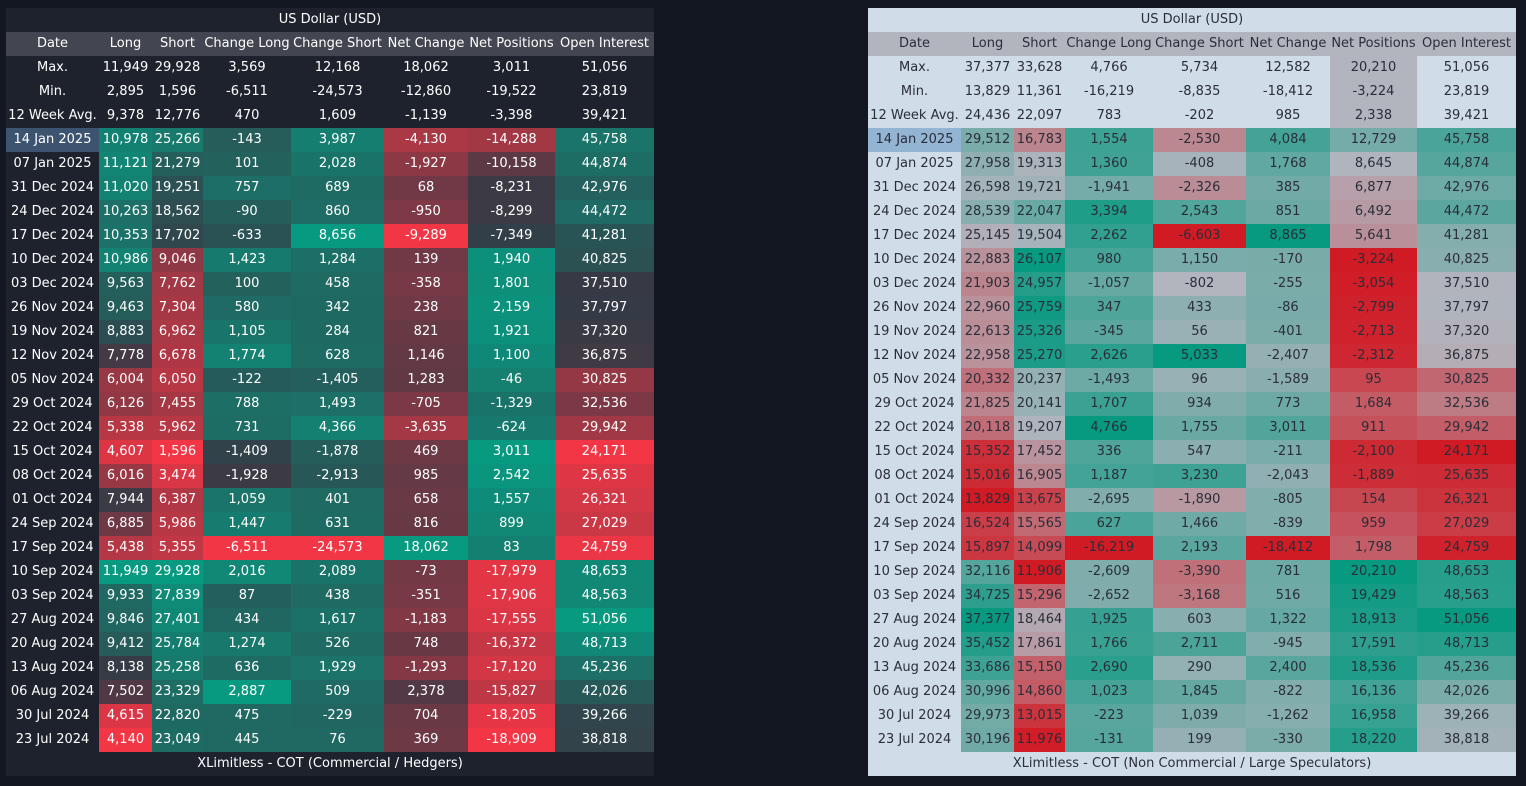 The image size is (1526, 786). Describe the element at coordinates (1466, 476) in the screenshot. I see `value-cell: 25,635` at that location.